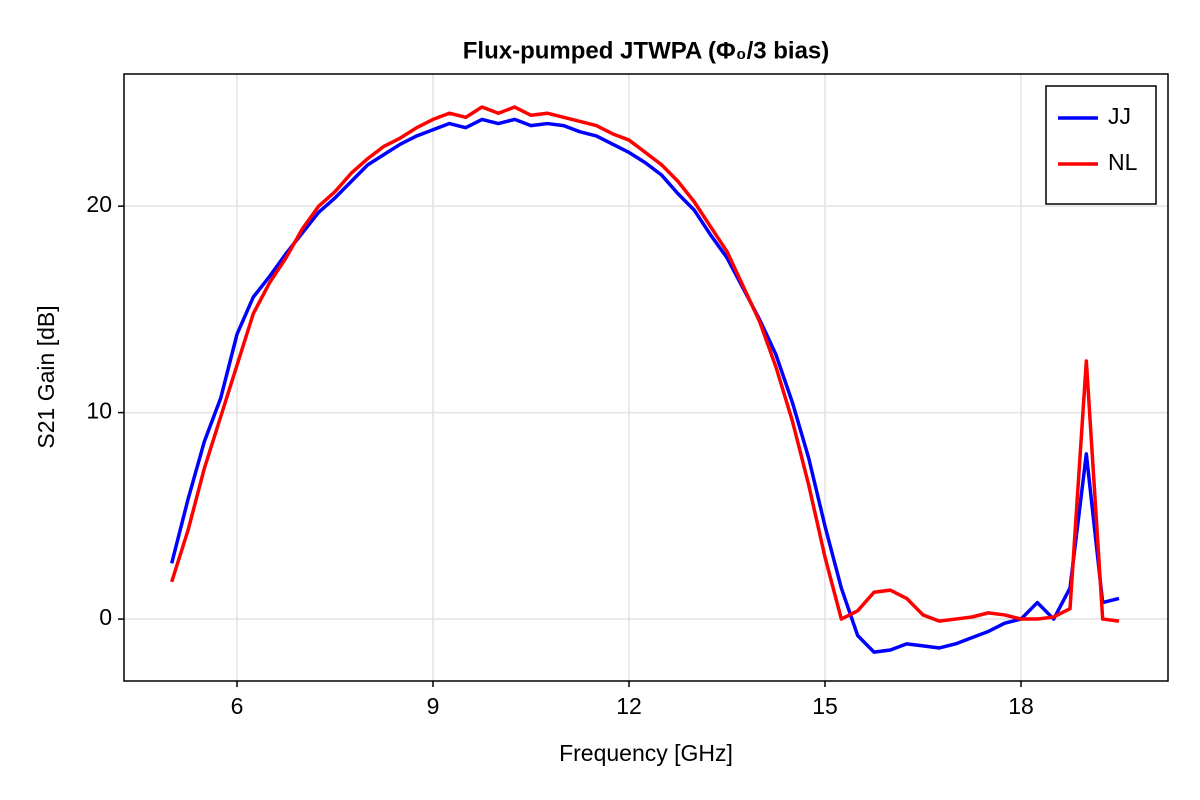 This screenshot has width=1200, height=800. Describe the element at coordinates (99, 411) in the screenshot. I see `y-tick-label: 10` at that location.